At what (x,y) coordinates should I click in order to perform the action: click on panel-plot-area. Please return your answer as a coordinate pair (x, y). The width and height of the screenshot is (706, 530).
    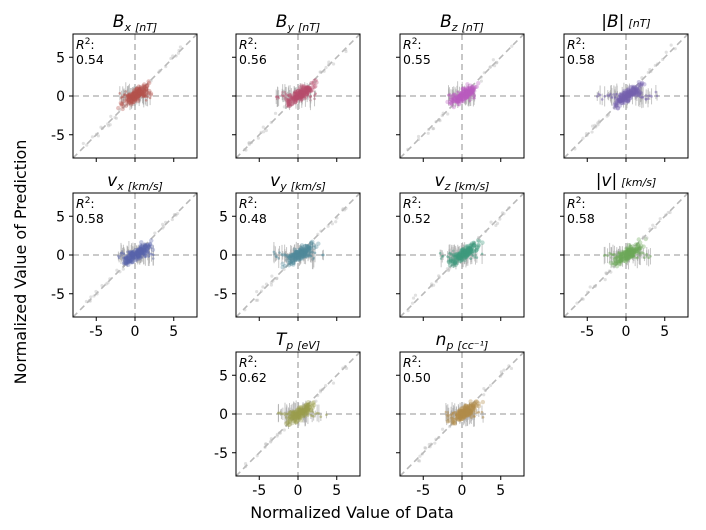
    Looking at the image, I should click on (298, 255).